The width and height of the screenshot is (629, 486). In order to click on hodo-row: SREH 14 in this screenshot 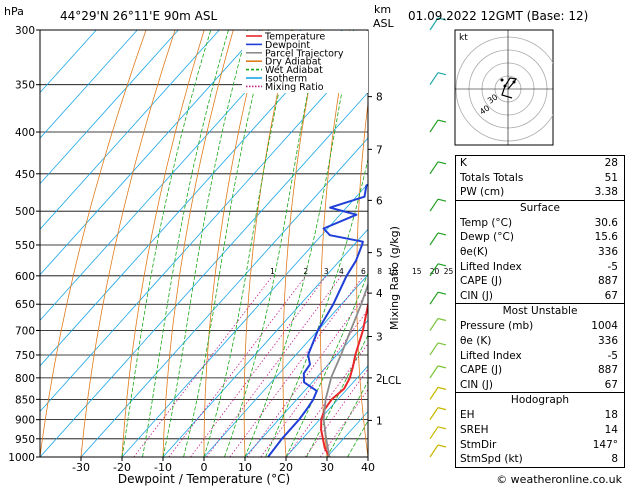, I will do `click(539, 429)`.